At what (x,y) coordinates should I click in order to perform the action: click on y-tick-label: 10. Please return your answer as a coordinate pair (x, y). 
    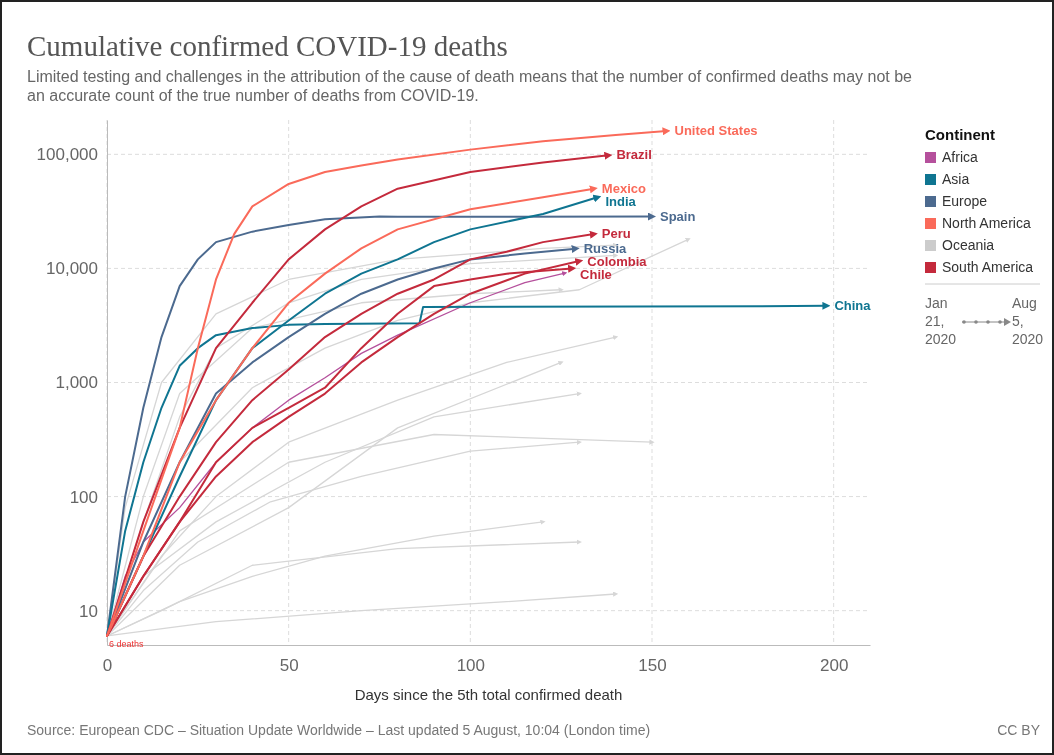
    Looking at the image, I should click on (88, 611).